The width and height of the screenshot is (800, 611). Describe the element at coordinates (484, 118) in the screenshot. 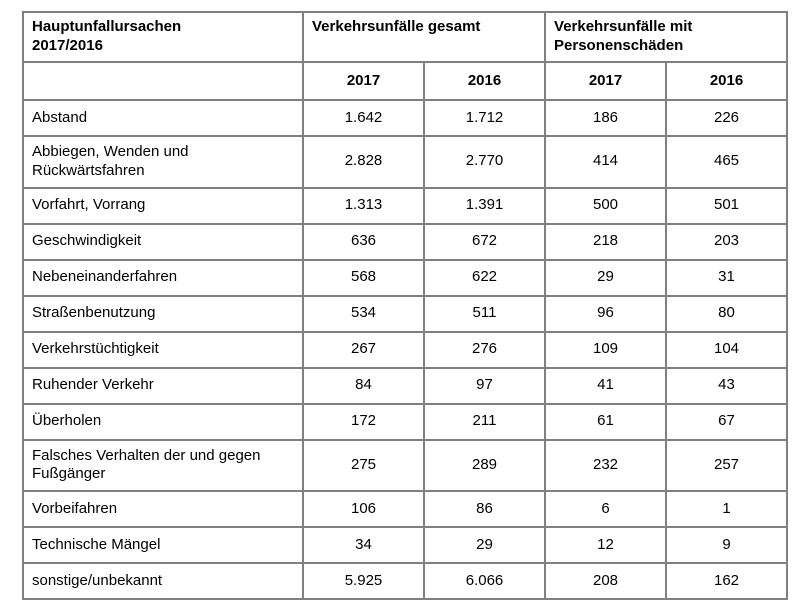

I see `value-total-2016: 1.712` at that location.